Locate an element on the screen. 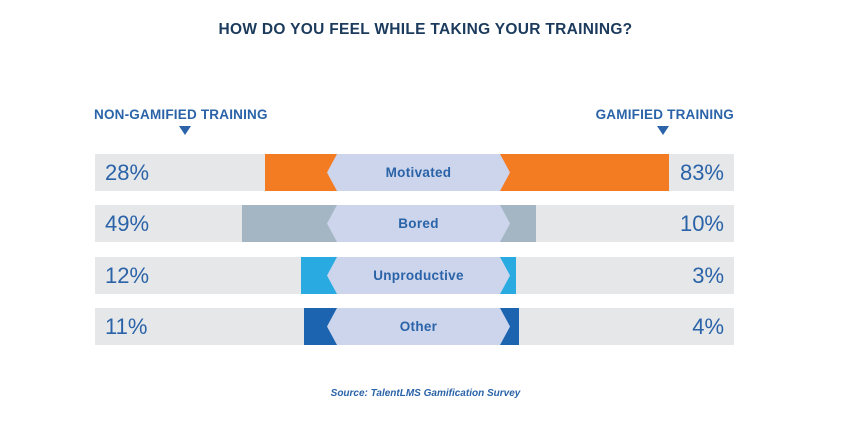  gamified-value: 83% is located at coordinates (701, 172).